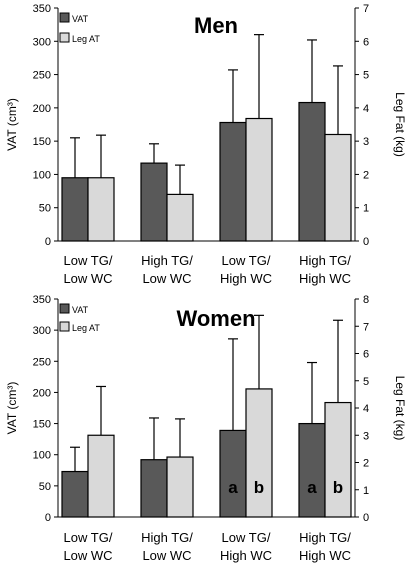 The image size is (407, 565). I want to click on chart-title: Women, so click(215, 318).